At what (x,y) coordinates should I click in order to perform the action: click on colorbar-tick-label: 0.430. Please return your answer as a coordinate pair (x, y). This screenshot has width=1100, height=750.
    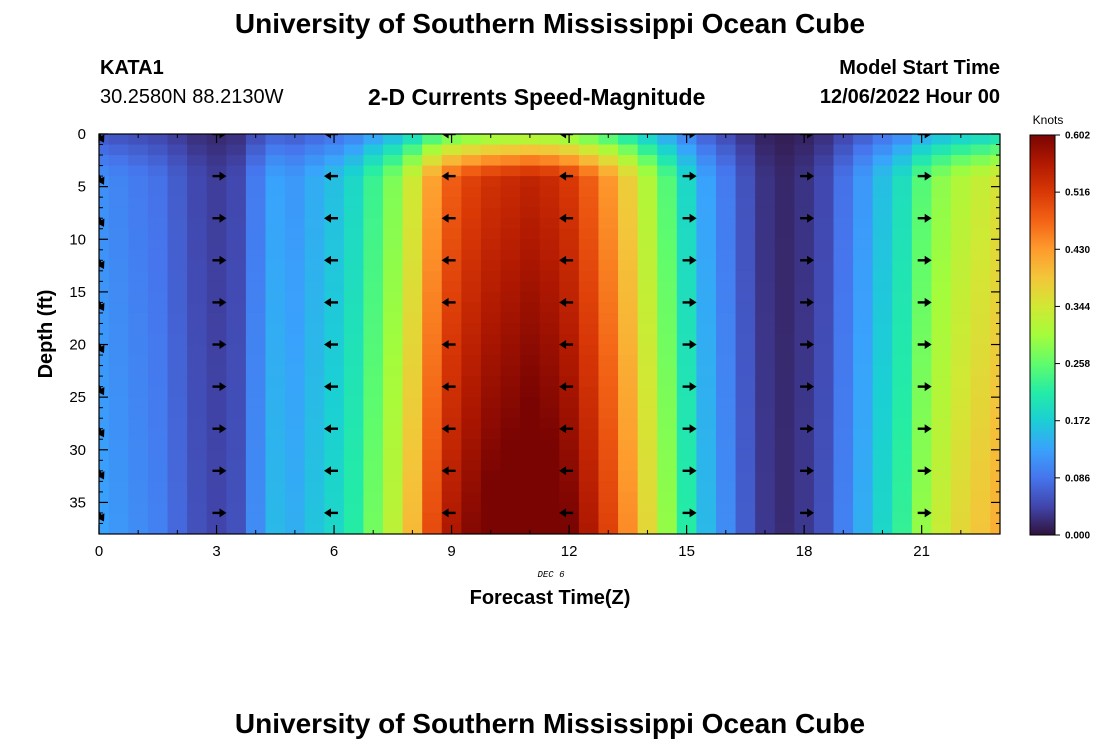
    Looking at the image, I should click on (1077, 250).